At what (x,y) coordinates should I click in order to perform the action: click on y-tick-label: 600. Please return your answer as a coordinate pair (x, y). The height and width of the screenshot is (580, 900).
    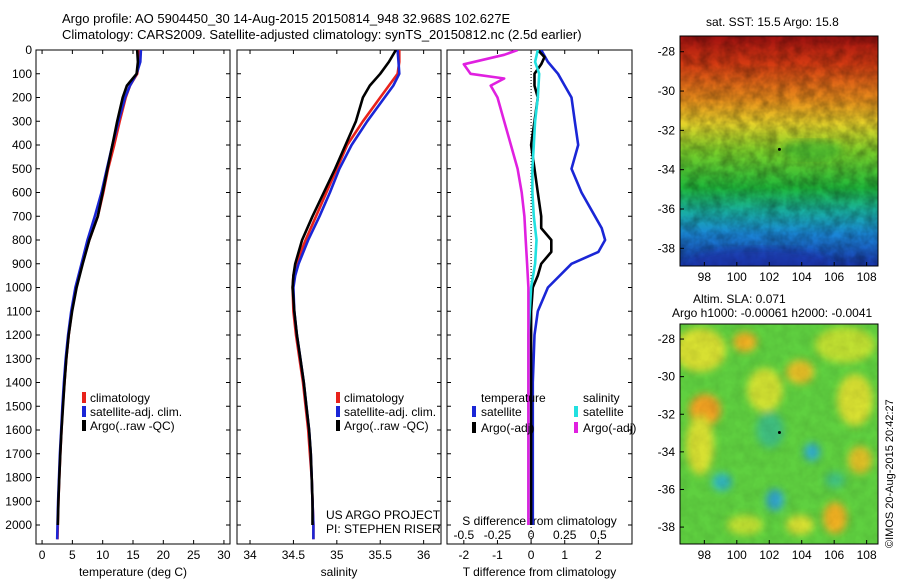
    Looking at the image, I should click on (22, 193).